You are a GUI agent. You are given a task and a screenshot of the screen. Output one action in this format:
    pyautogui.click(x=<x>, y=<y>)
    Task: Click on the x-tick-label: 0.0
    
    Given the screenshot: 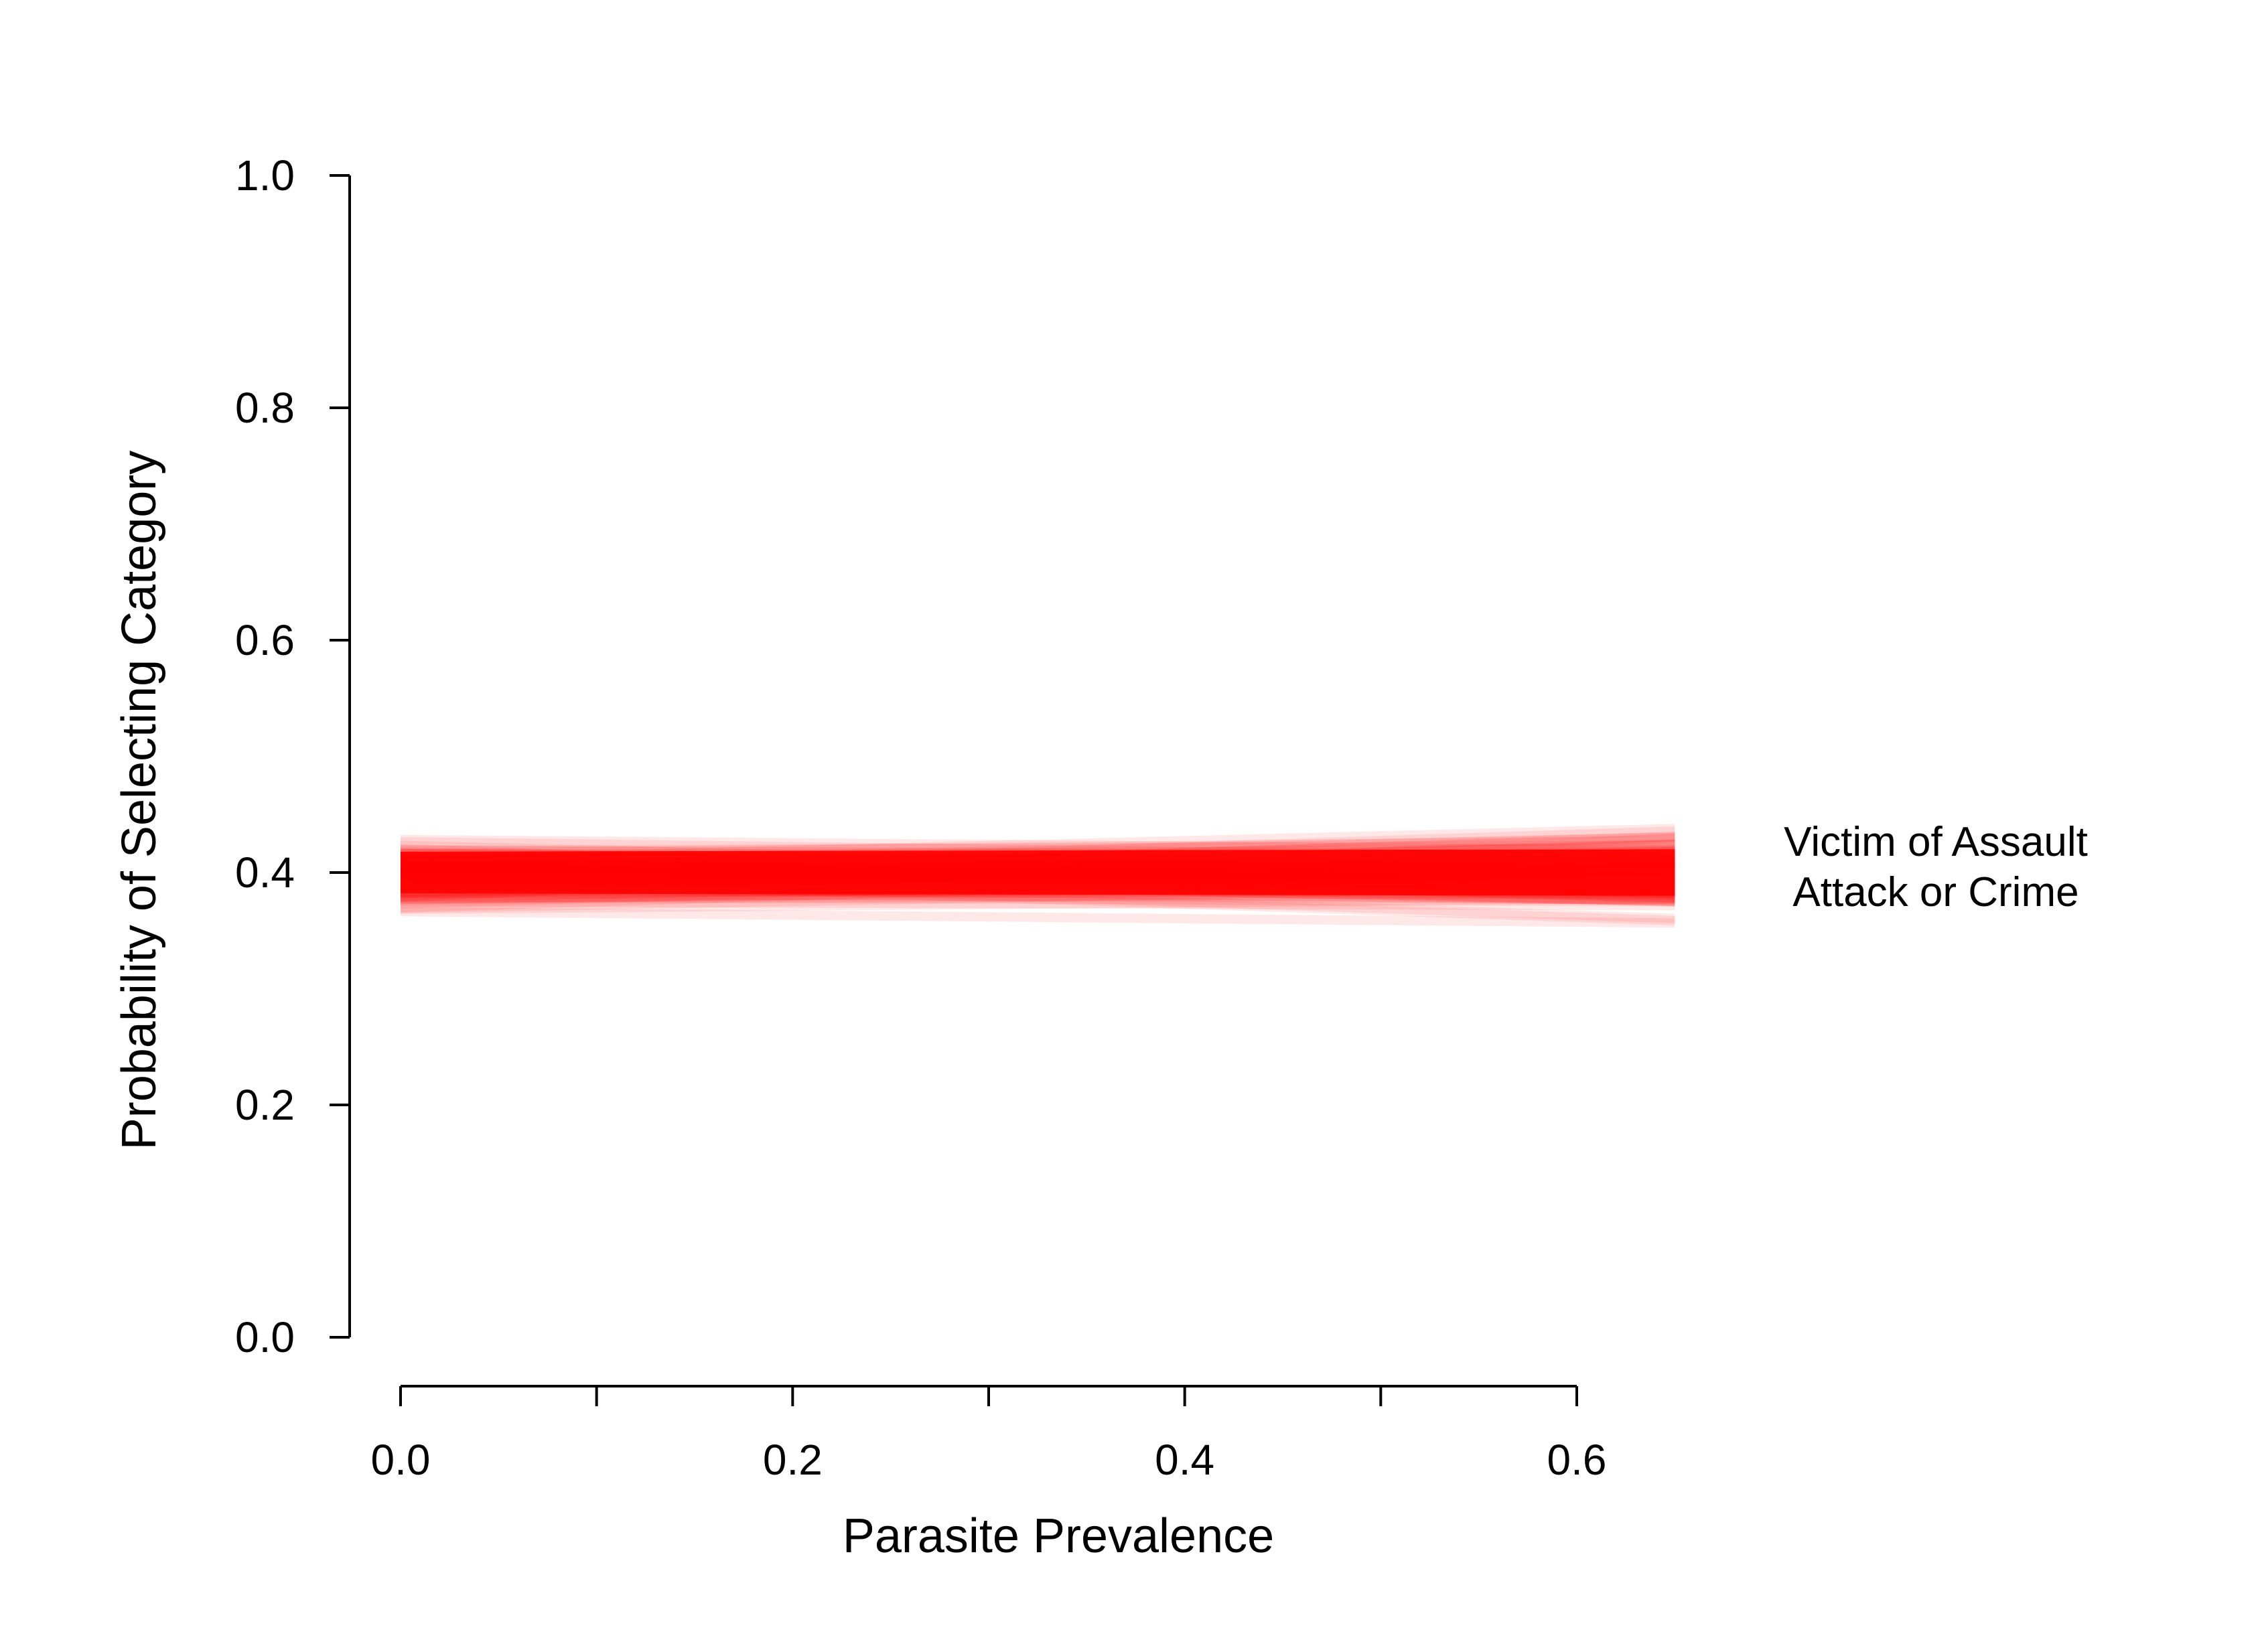 What is the action you would take?
    pyautogui.click(x=401, y=1460)
    